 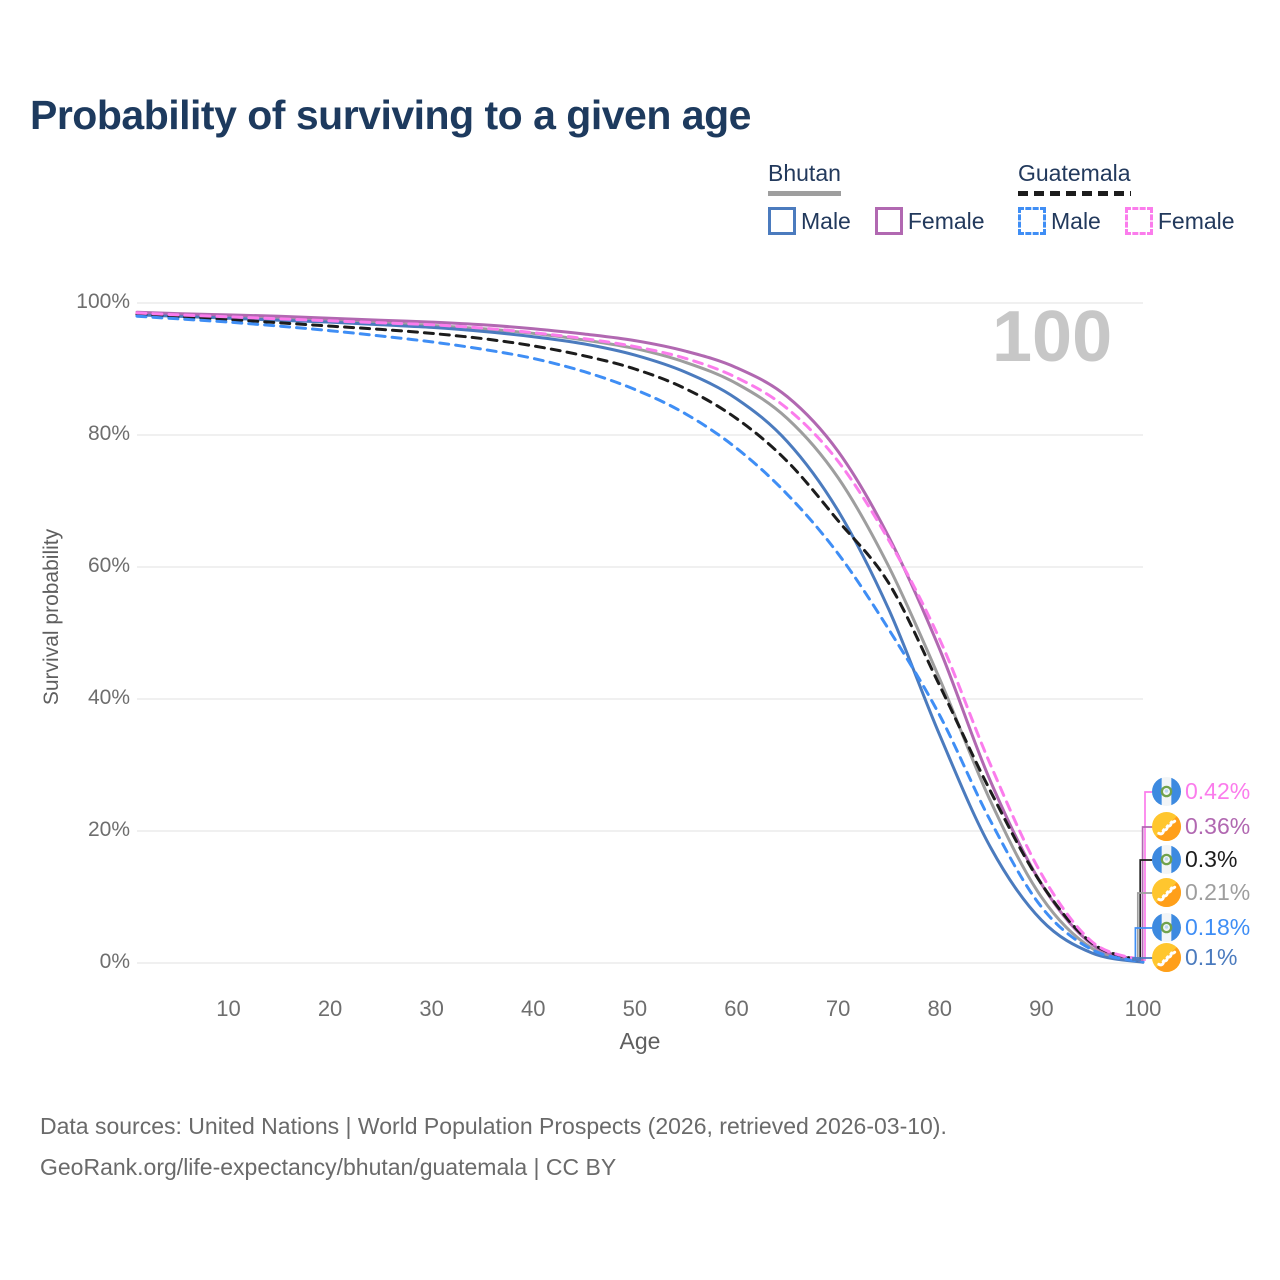 I want to click on legend-country-guatemala: Guatemala, so click(x=1074, y=178).